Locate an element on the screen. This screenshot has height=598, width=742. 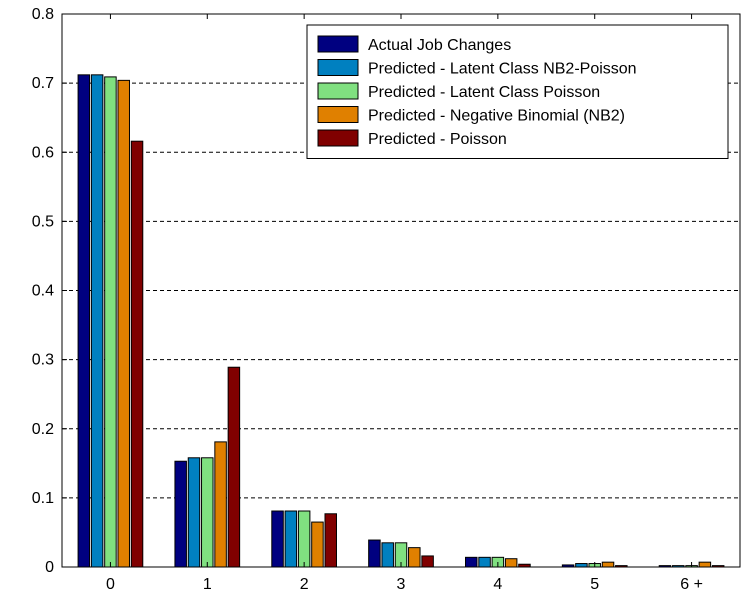
y-tick-label: 0.6 is located at coordinates (43, 152).